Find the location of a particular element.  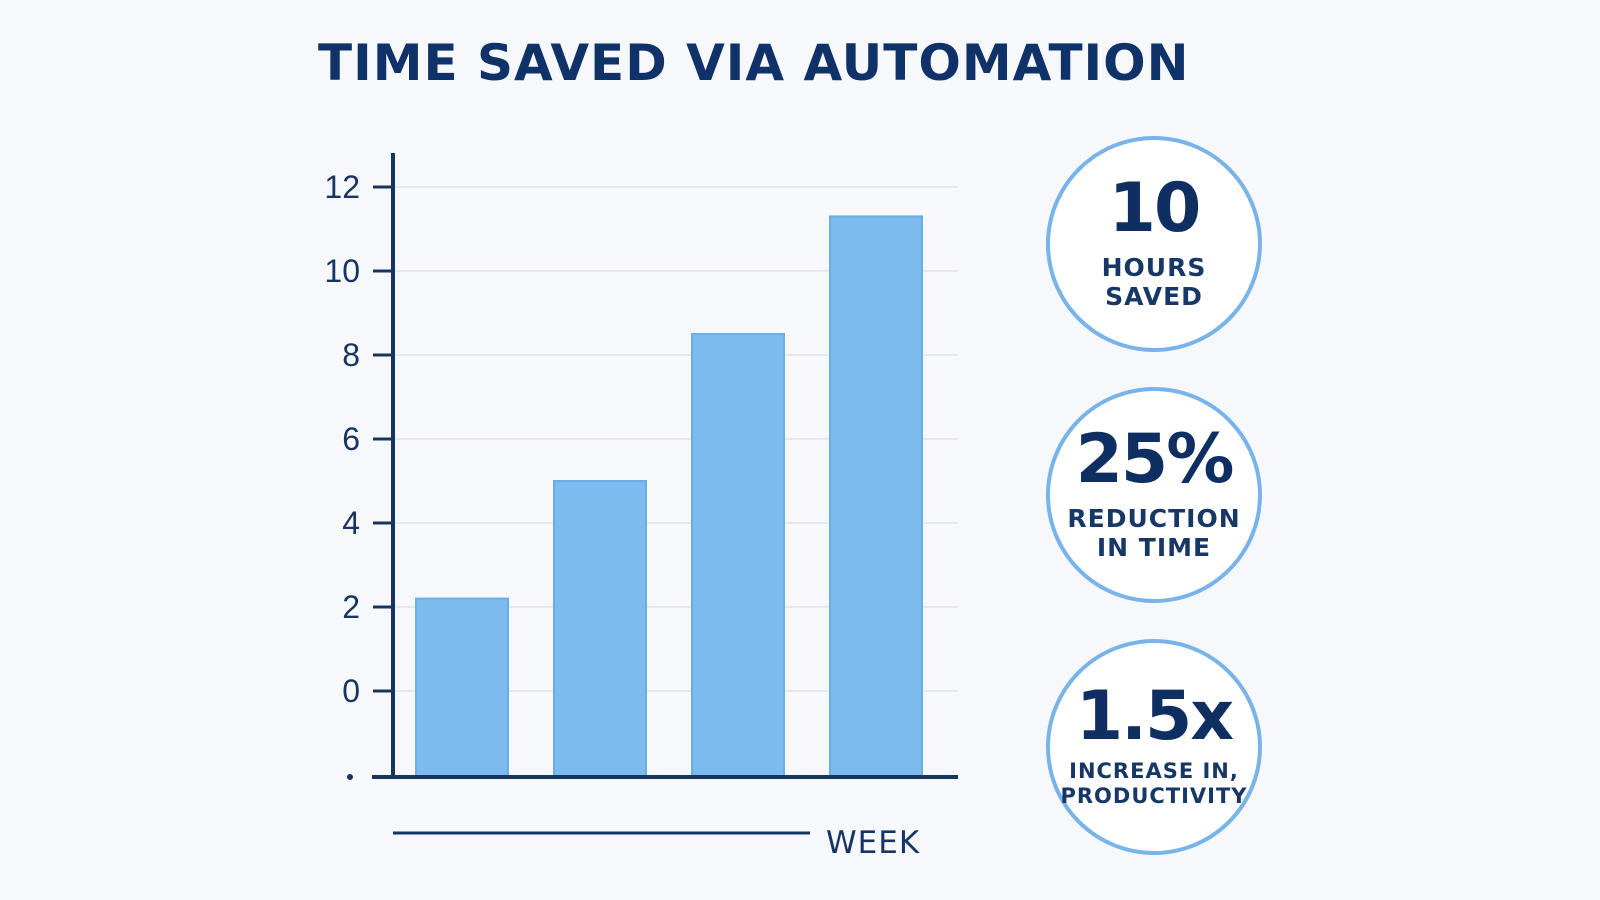

stat-label-line: HOURS is located at coordinates (1154, 267).